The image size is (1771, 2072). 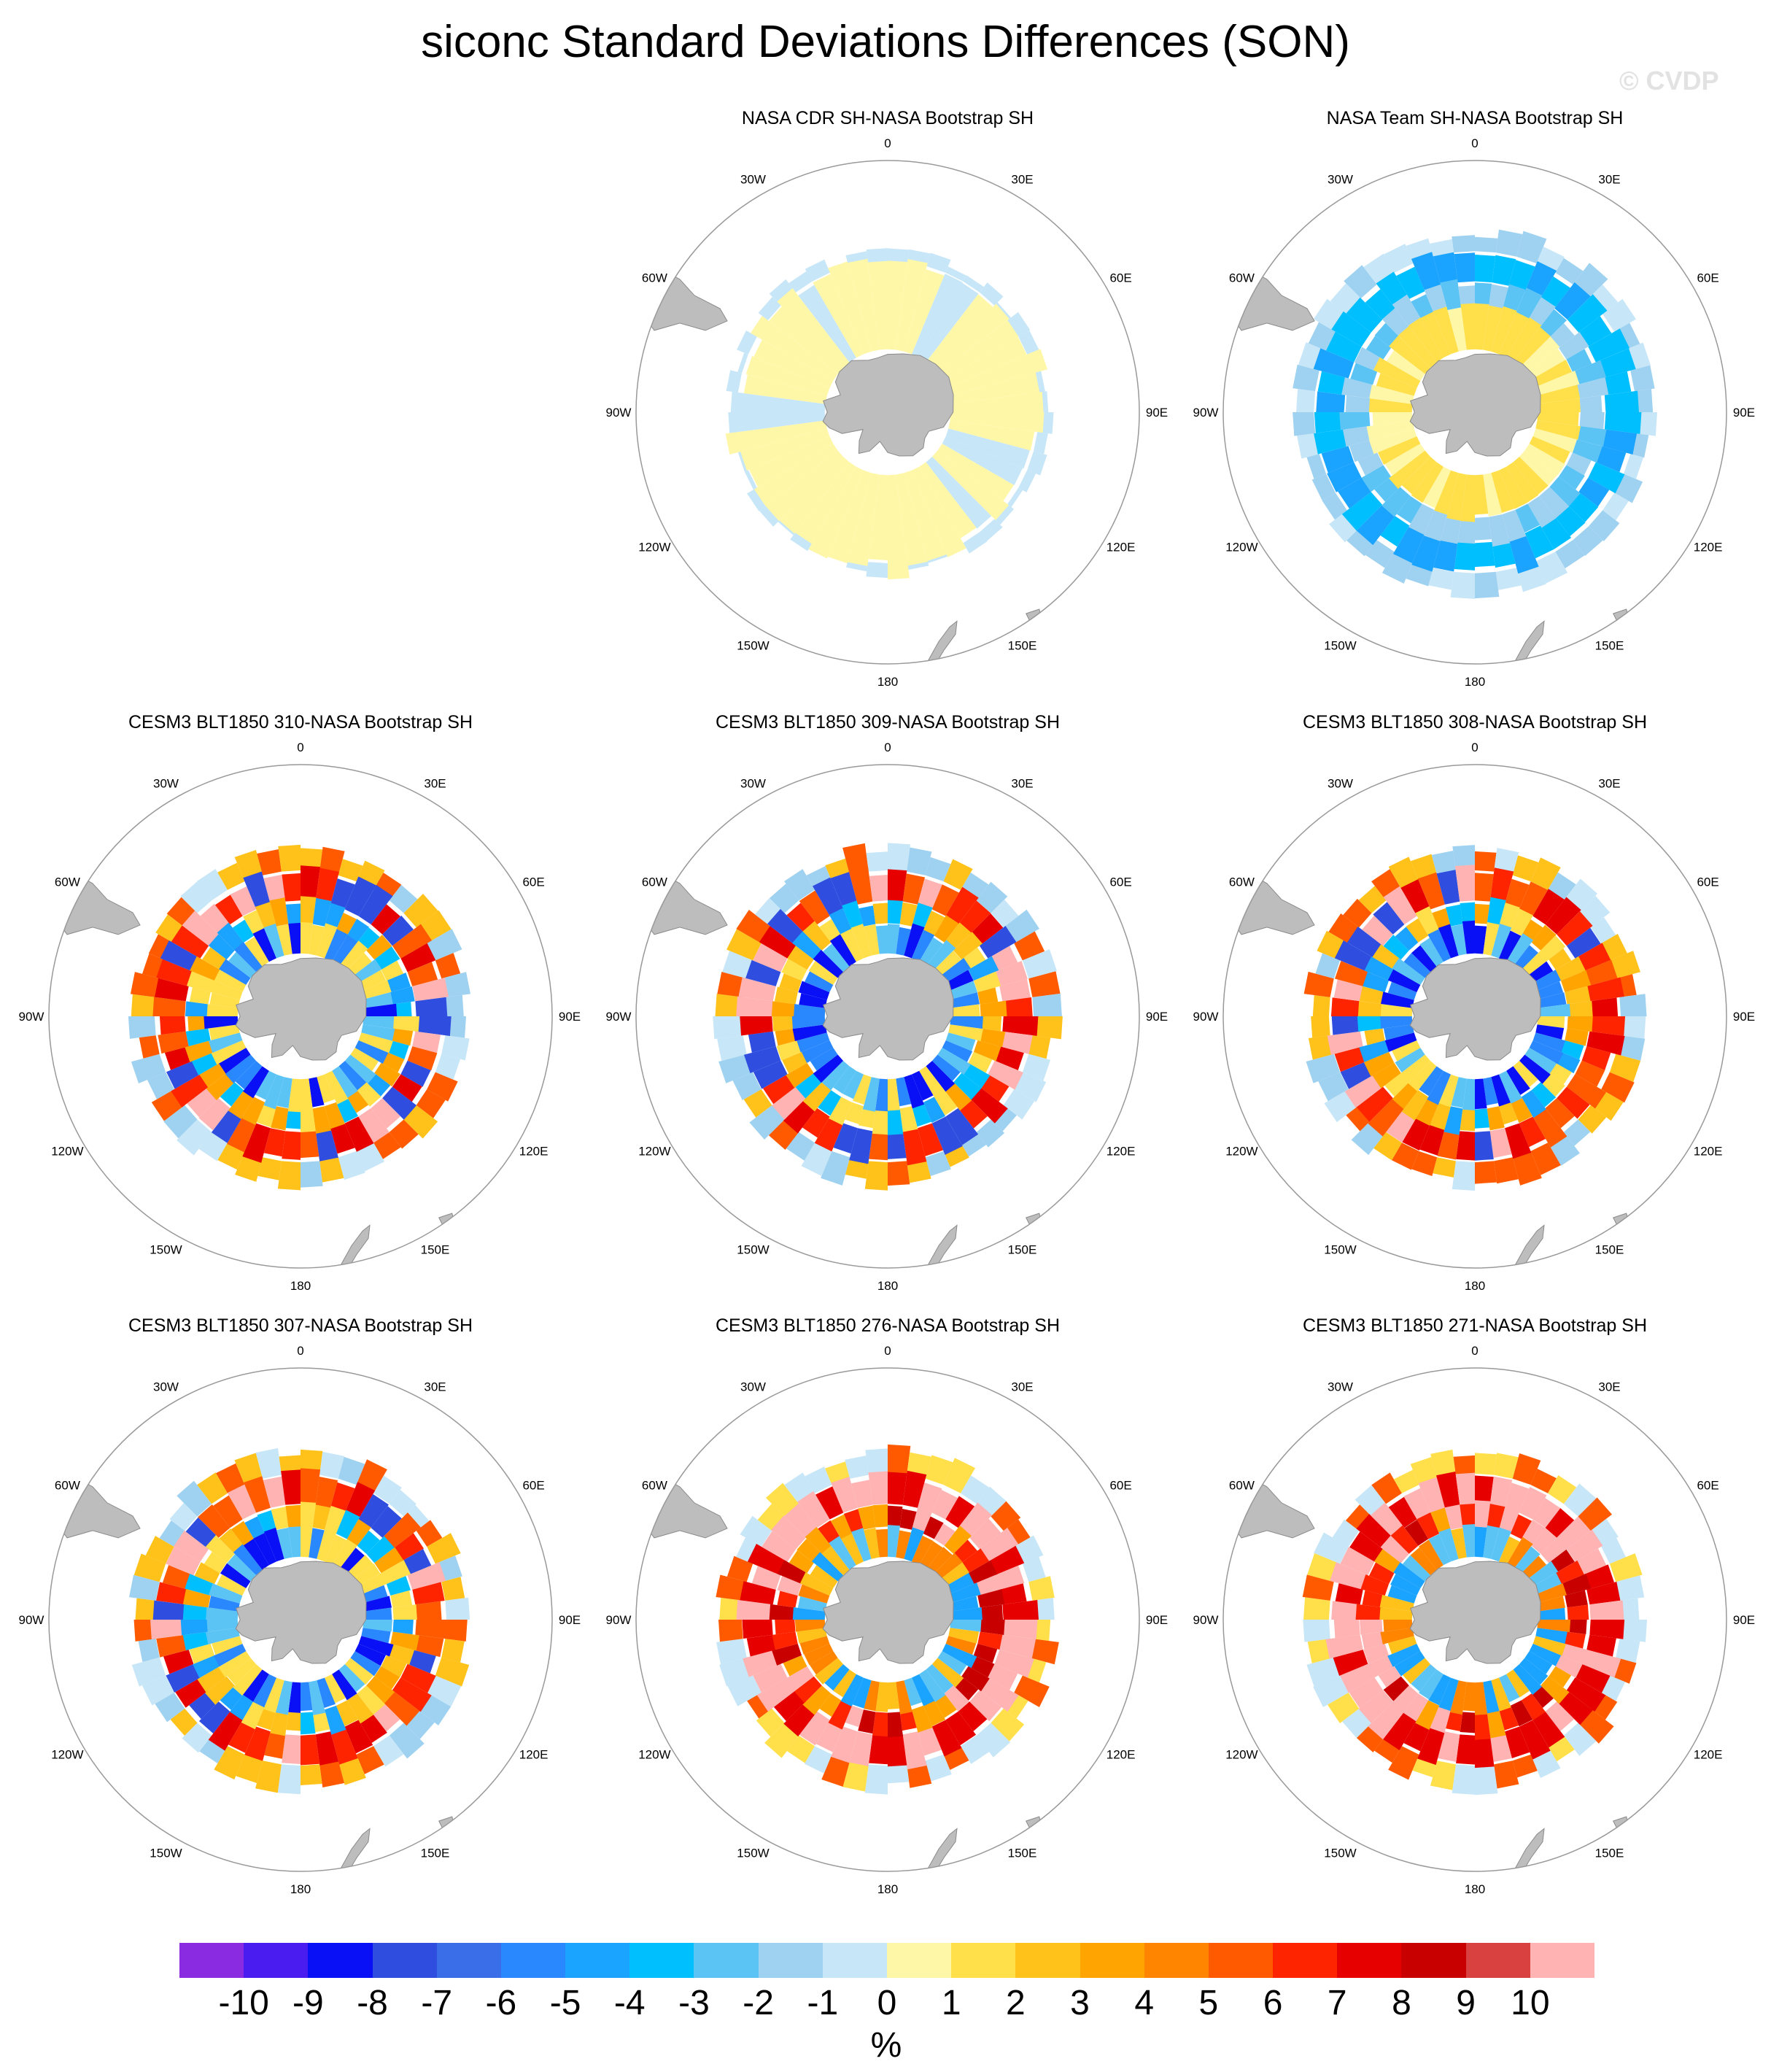 I want to click on longitude-label: 120W, so click(x=654, y=1755).